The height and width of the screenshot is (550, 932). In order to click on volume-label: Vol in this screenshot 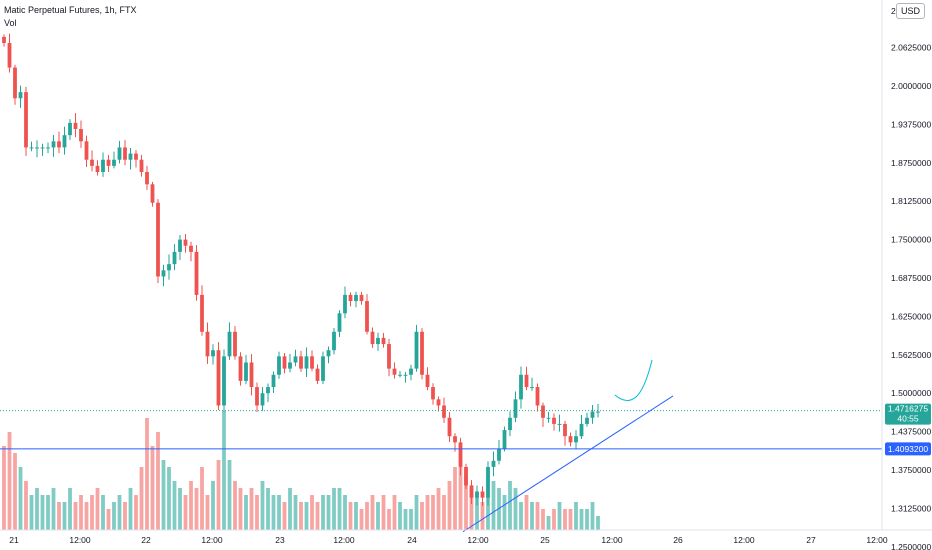, I will do `click(10, 23)`.